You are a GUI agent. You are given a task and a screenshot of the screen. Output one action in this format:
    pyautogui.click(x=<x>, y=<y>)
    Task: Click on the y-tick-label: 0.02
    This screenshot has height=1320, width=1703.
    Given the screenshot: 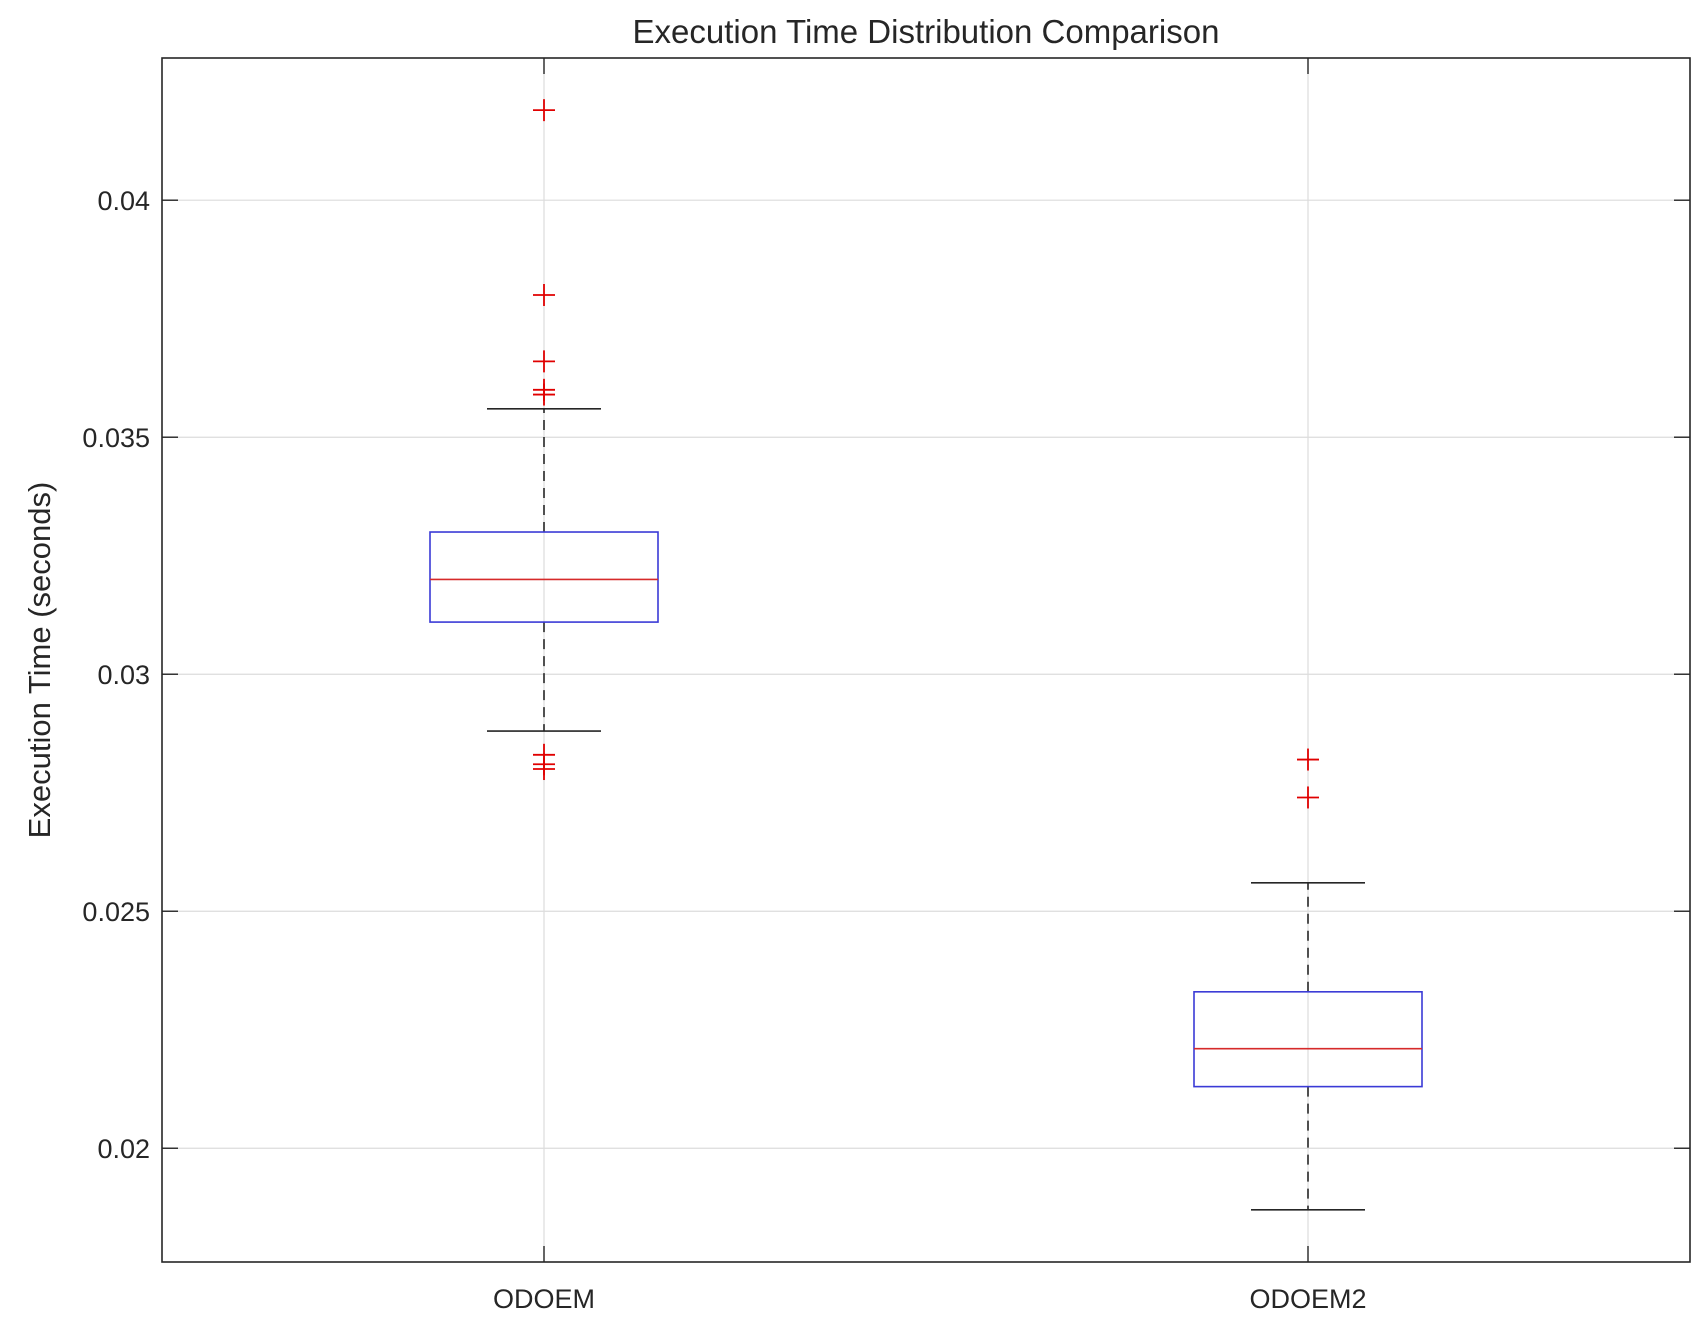 What is the action you would take?
    pyautogui.click(x=123, y=1149)
    